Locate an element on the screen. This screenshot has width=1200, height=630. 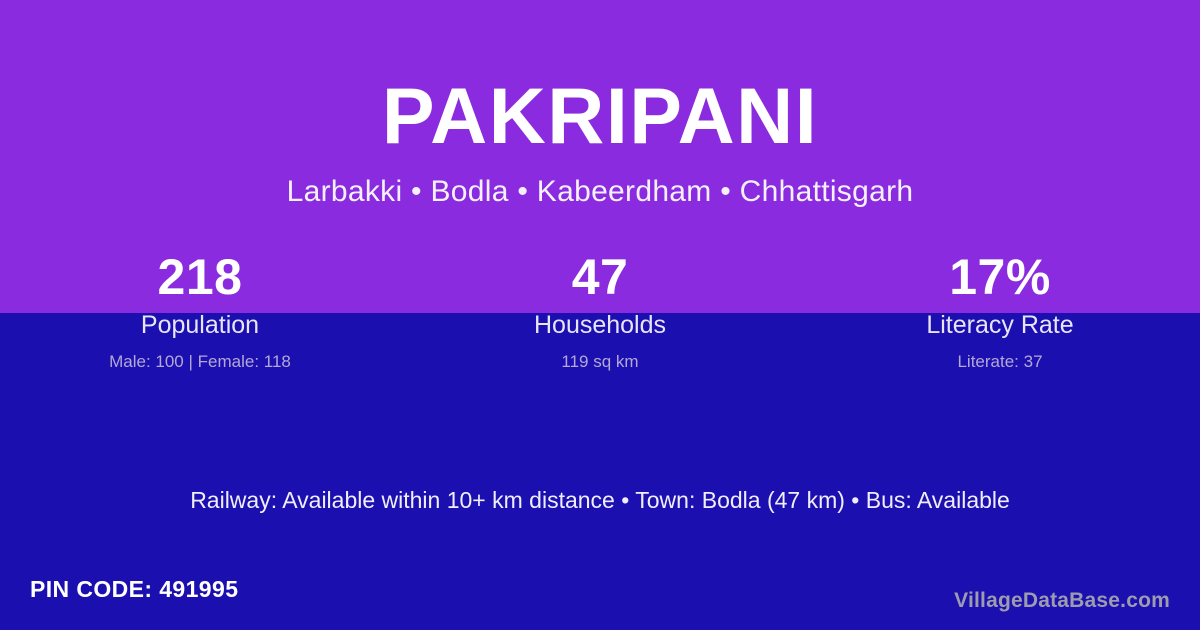
page-title: PAKRIPANI is located at coordinates (600, 115).